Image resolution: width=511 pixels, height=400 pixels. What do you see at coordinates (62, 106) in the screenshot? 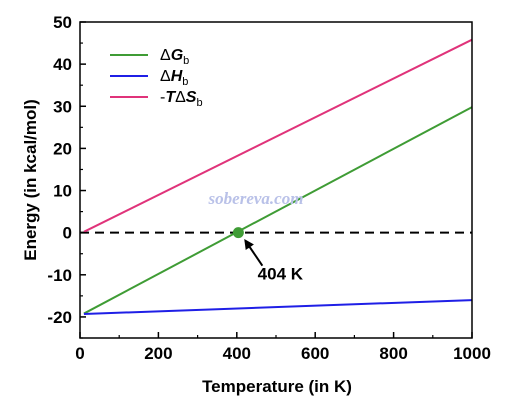
I see `y-tick-label: 30` at bounding box center [62, 106].